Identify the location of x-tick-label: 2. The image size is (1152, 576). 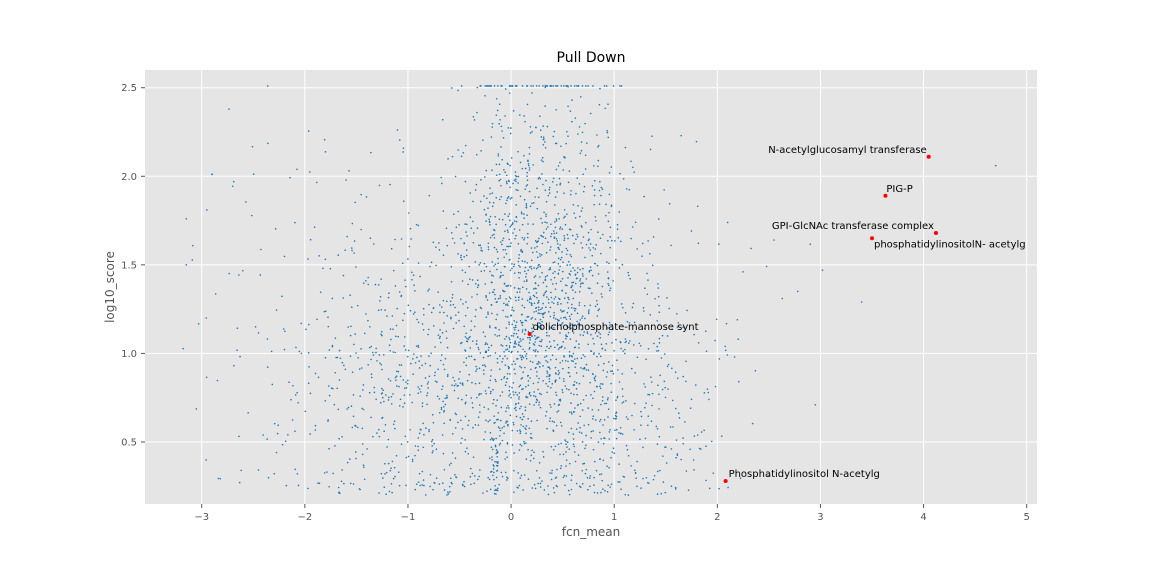
(717, 517).